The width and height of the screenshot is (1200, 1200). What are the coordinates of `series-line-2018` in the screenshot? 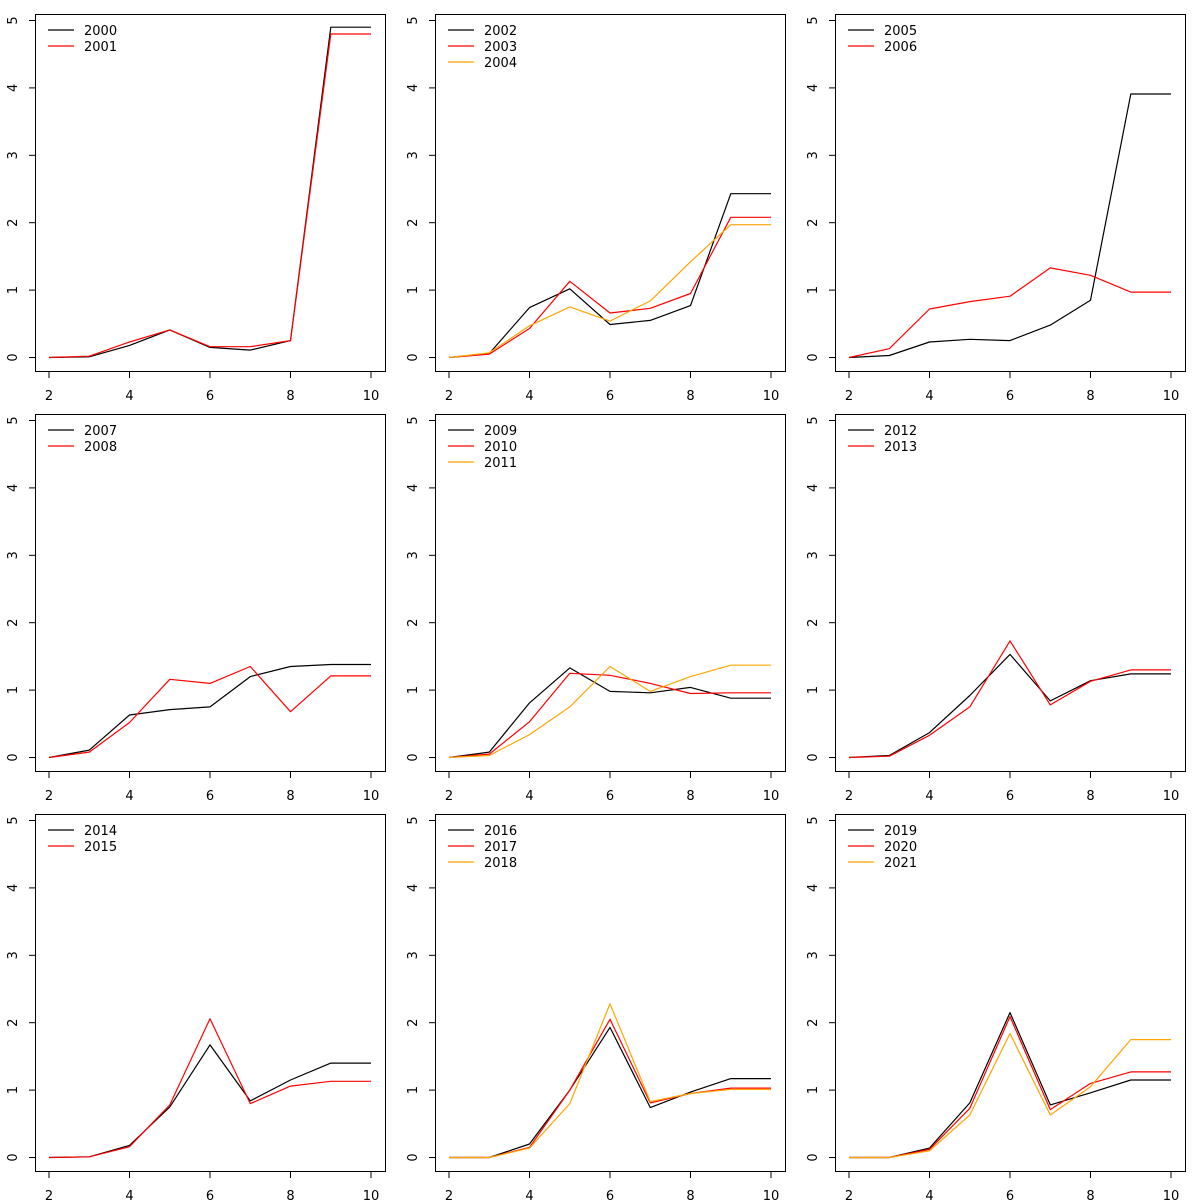 It's located at (610, 1081).